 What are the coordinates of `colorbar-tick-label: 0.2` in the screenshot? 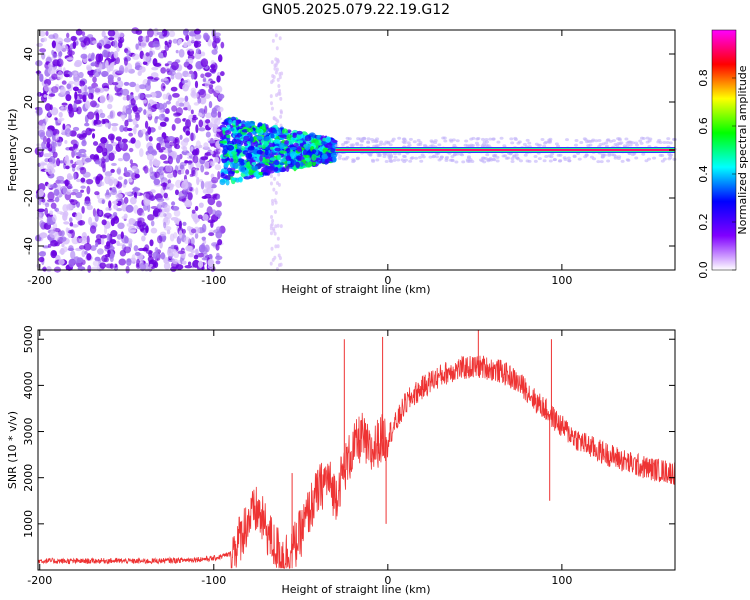 It's located at (703, 222).